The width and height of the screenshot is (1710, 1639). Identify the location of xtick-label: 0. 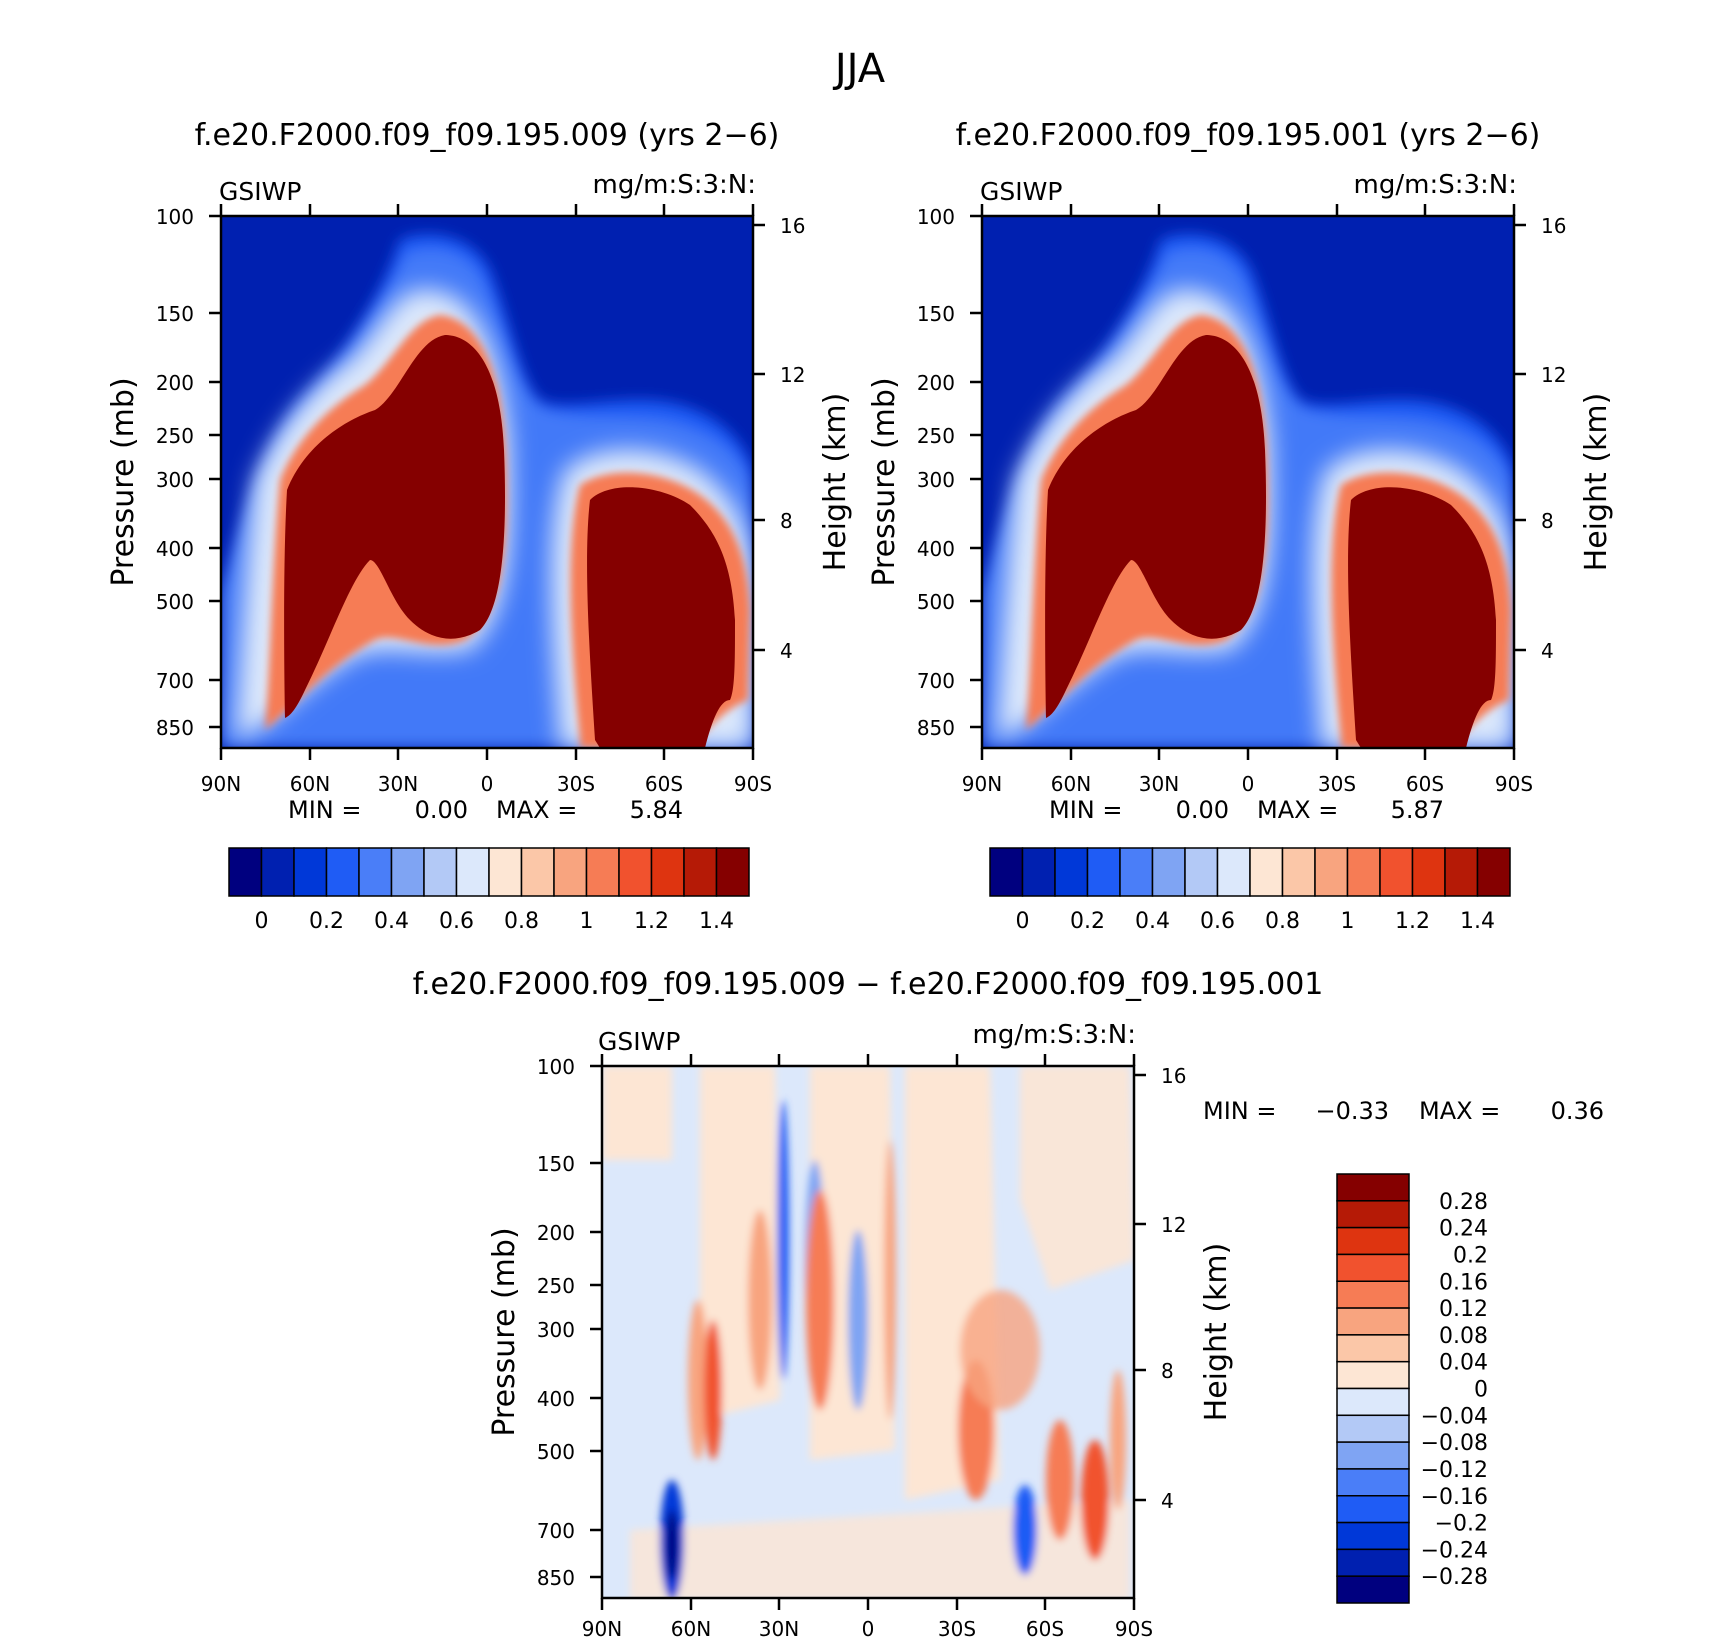
(487, 784).